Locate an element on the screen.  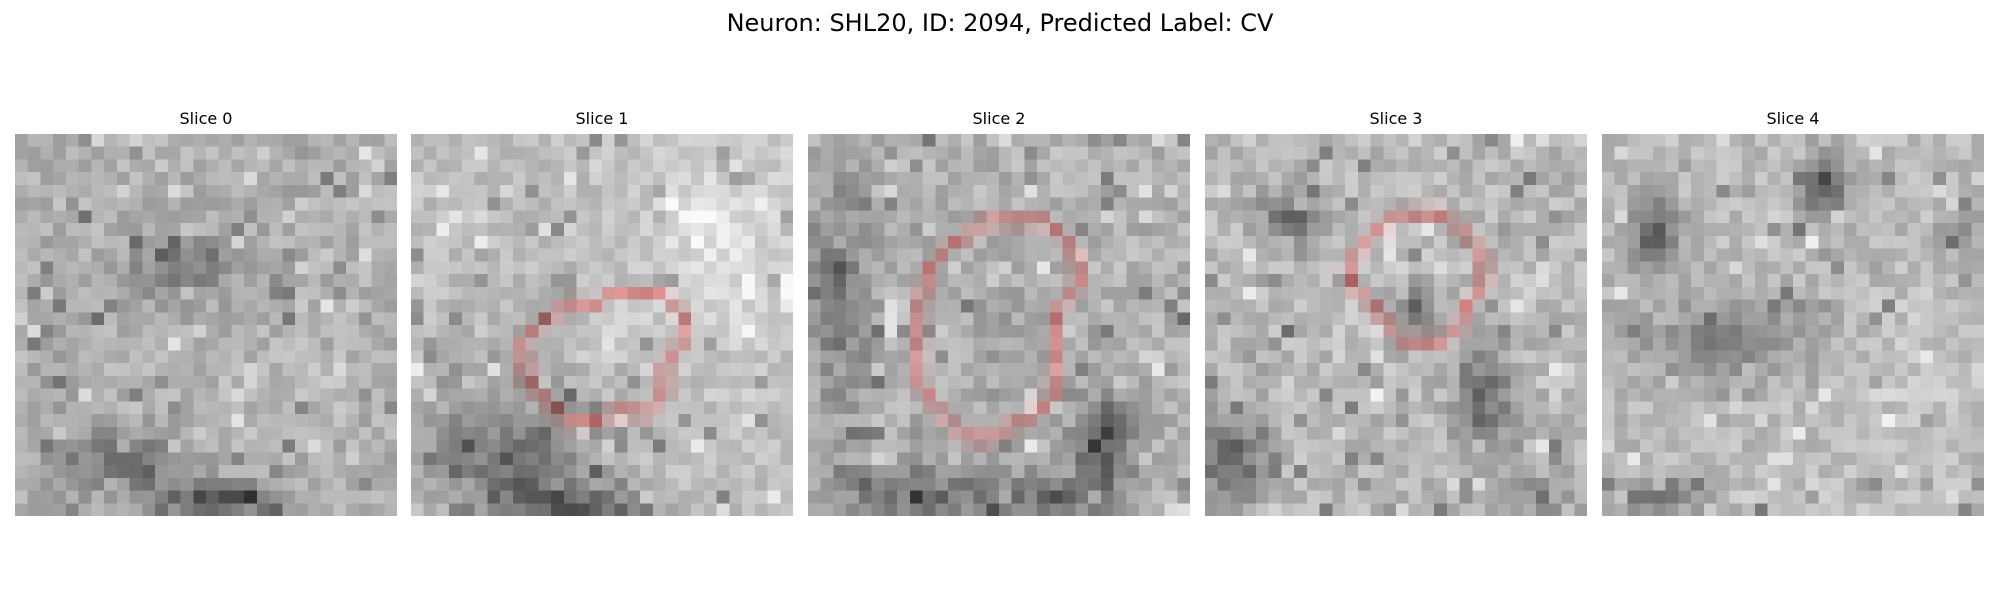
slice-title: Slice 0 is located at coordinates (206, 118).